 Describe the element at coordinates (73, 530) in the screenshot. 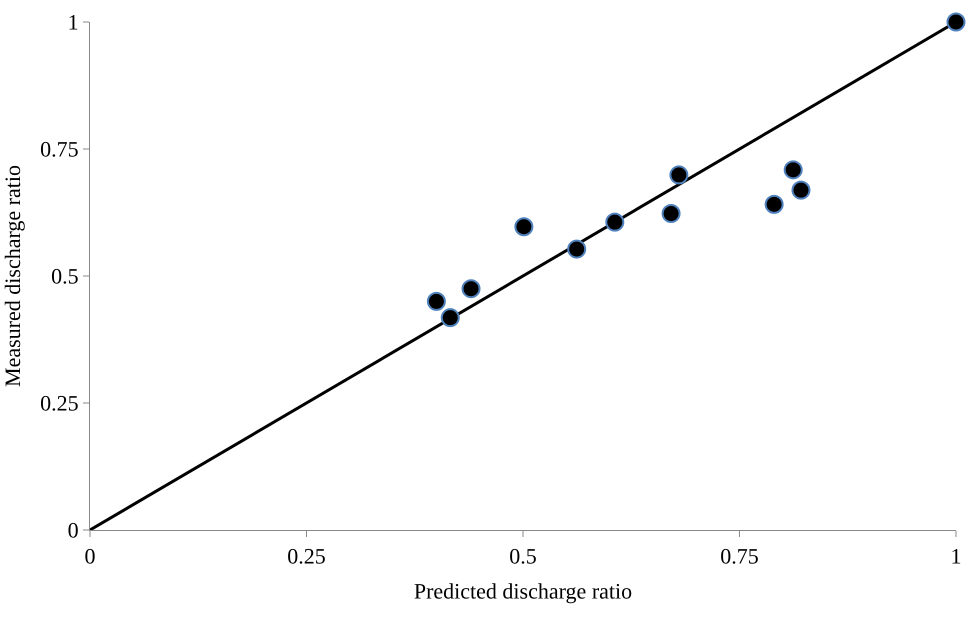

I see `y-tick-label: 0` at that location.